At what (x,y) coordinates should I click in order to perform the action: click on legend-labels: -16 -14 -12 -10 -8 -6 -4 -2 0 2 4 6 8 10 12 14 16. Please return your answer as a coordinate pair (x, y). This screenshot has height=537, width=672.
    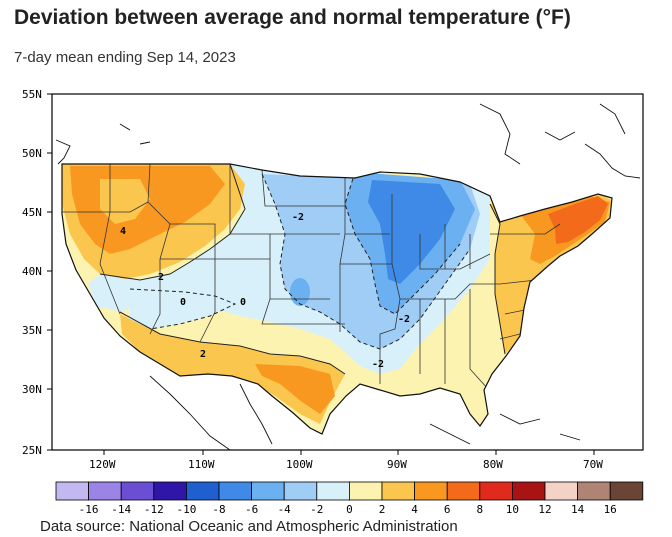
    Looking at the image, I should click on (348, 509).